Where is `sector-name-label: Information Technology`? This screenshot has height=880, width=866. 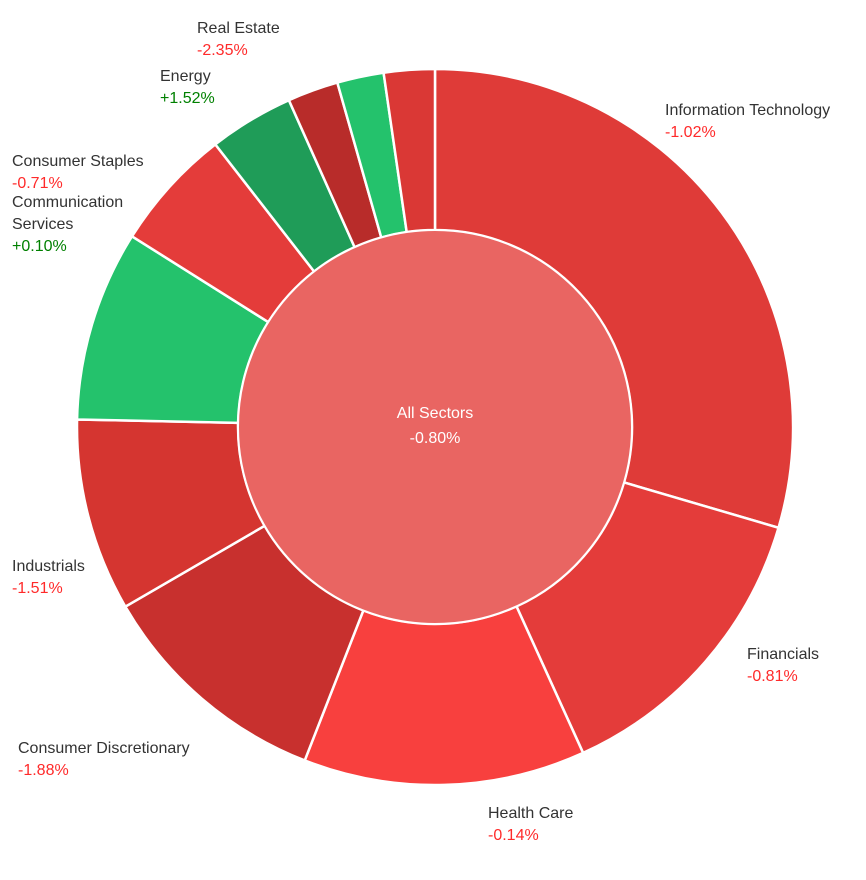
sector-name-label: Information Technology is located at coordinates (747, 110).